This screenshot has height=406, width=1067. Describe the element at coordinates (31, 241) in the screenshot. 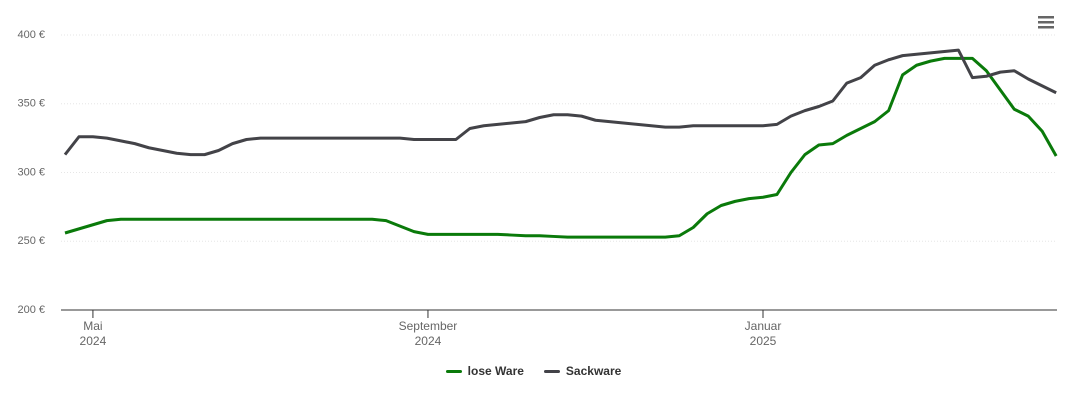

I see `y-tick-label: 250 €` at that location.